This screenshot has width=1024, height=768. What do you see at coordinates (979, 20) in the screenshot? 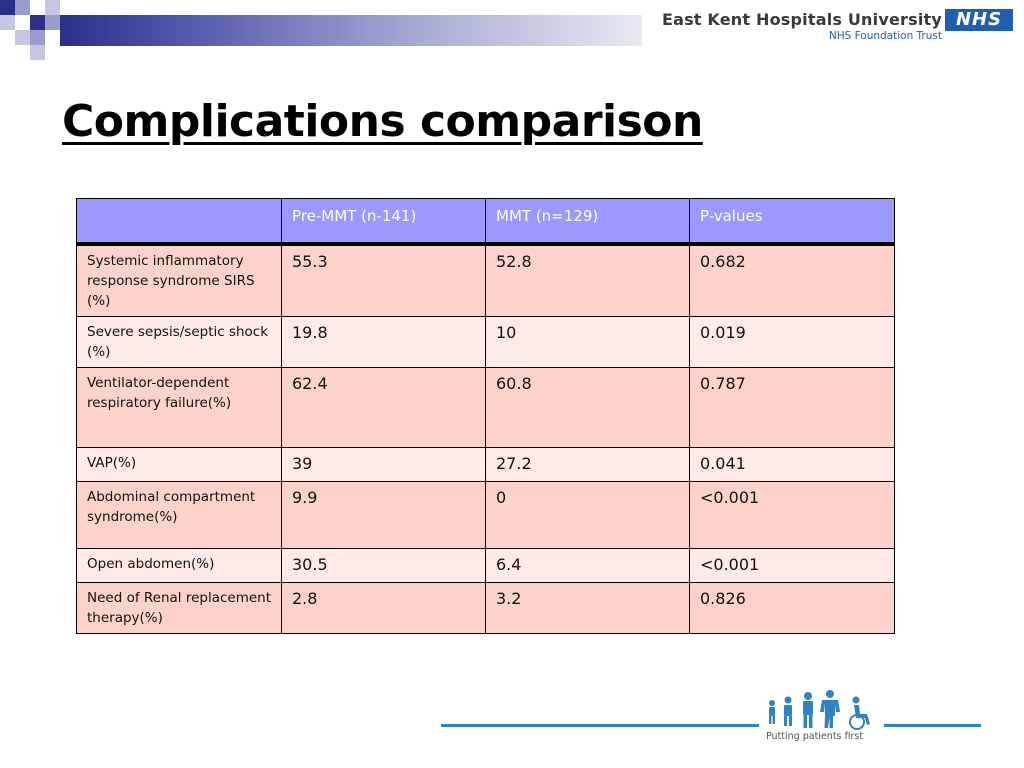
I see `nhs-logo: NHS` at bounding box center [979, 20].